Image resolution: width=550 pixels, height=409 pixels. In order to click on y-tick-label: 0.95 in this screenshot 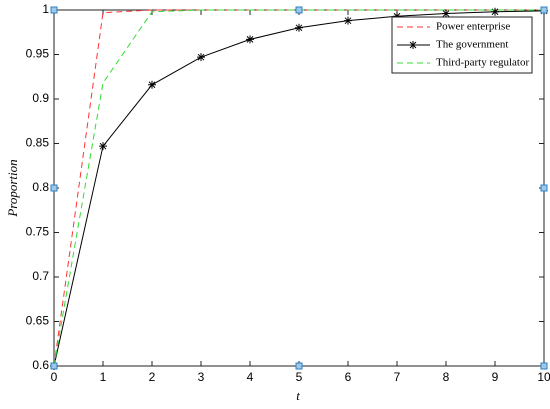, I will do `click(38, 54)`.